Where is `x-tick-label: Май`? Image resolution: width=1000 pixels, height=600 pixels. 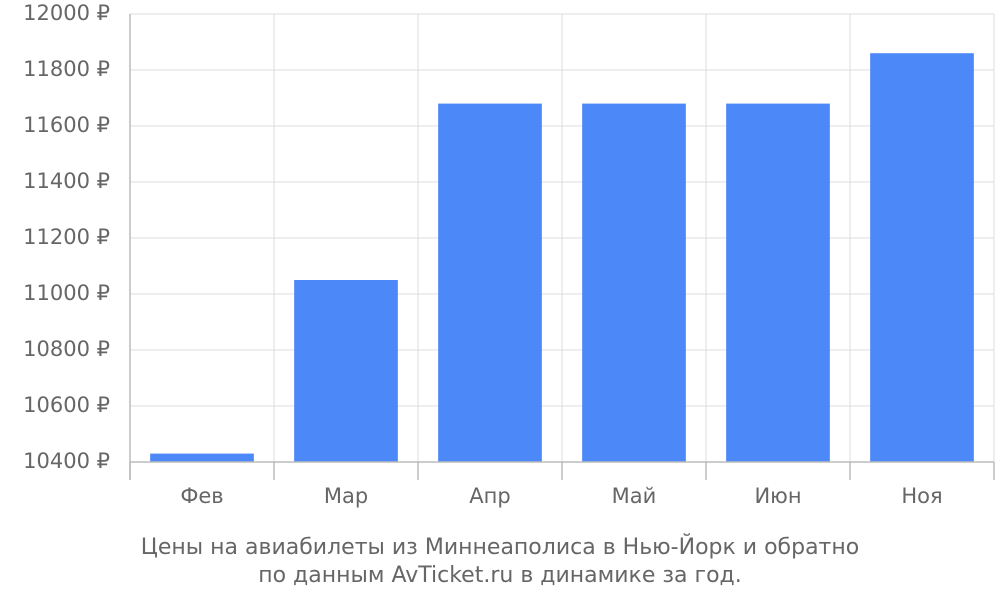
x-tick-label: Май is located at coordinates (634, 496).